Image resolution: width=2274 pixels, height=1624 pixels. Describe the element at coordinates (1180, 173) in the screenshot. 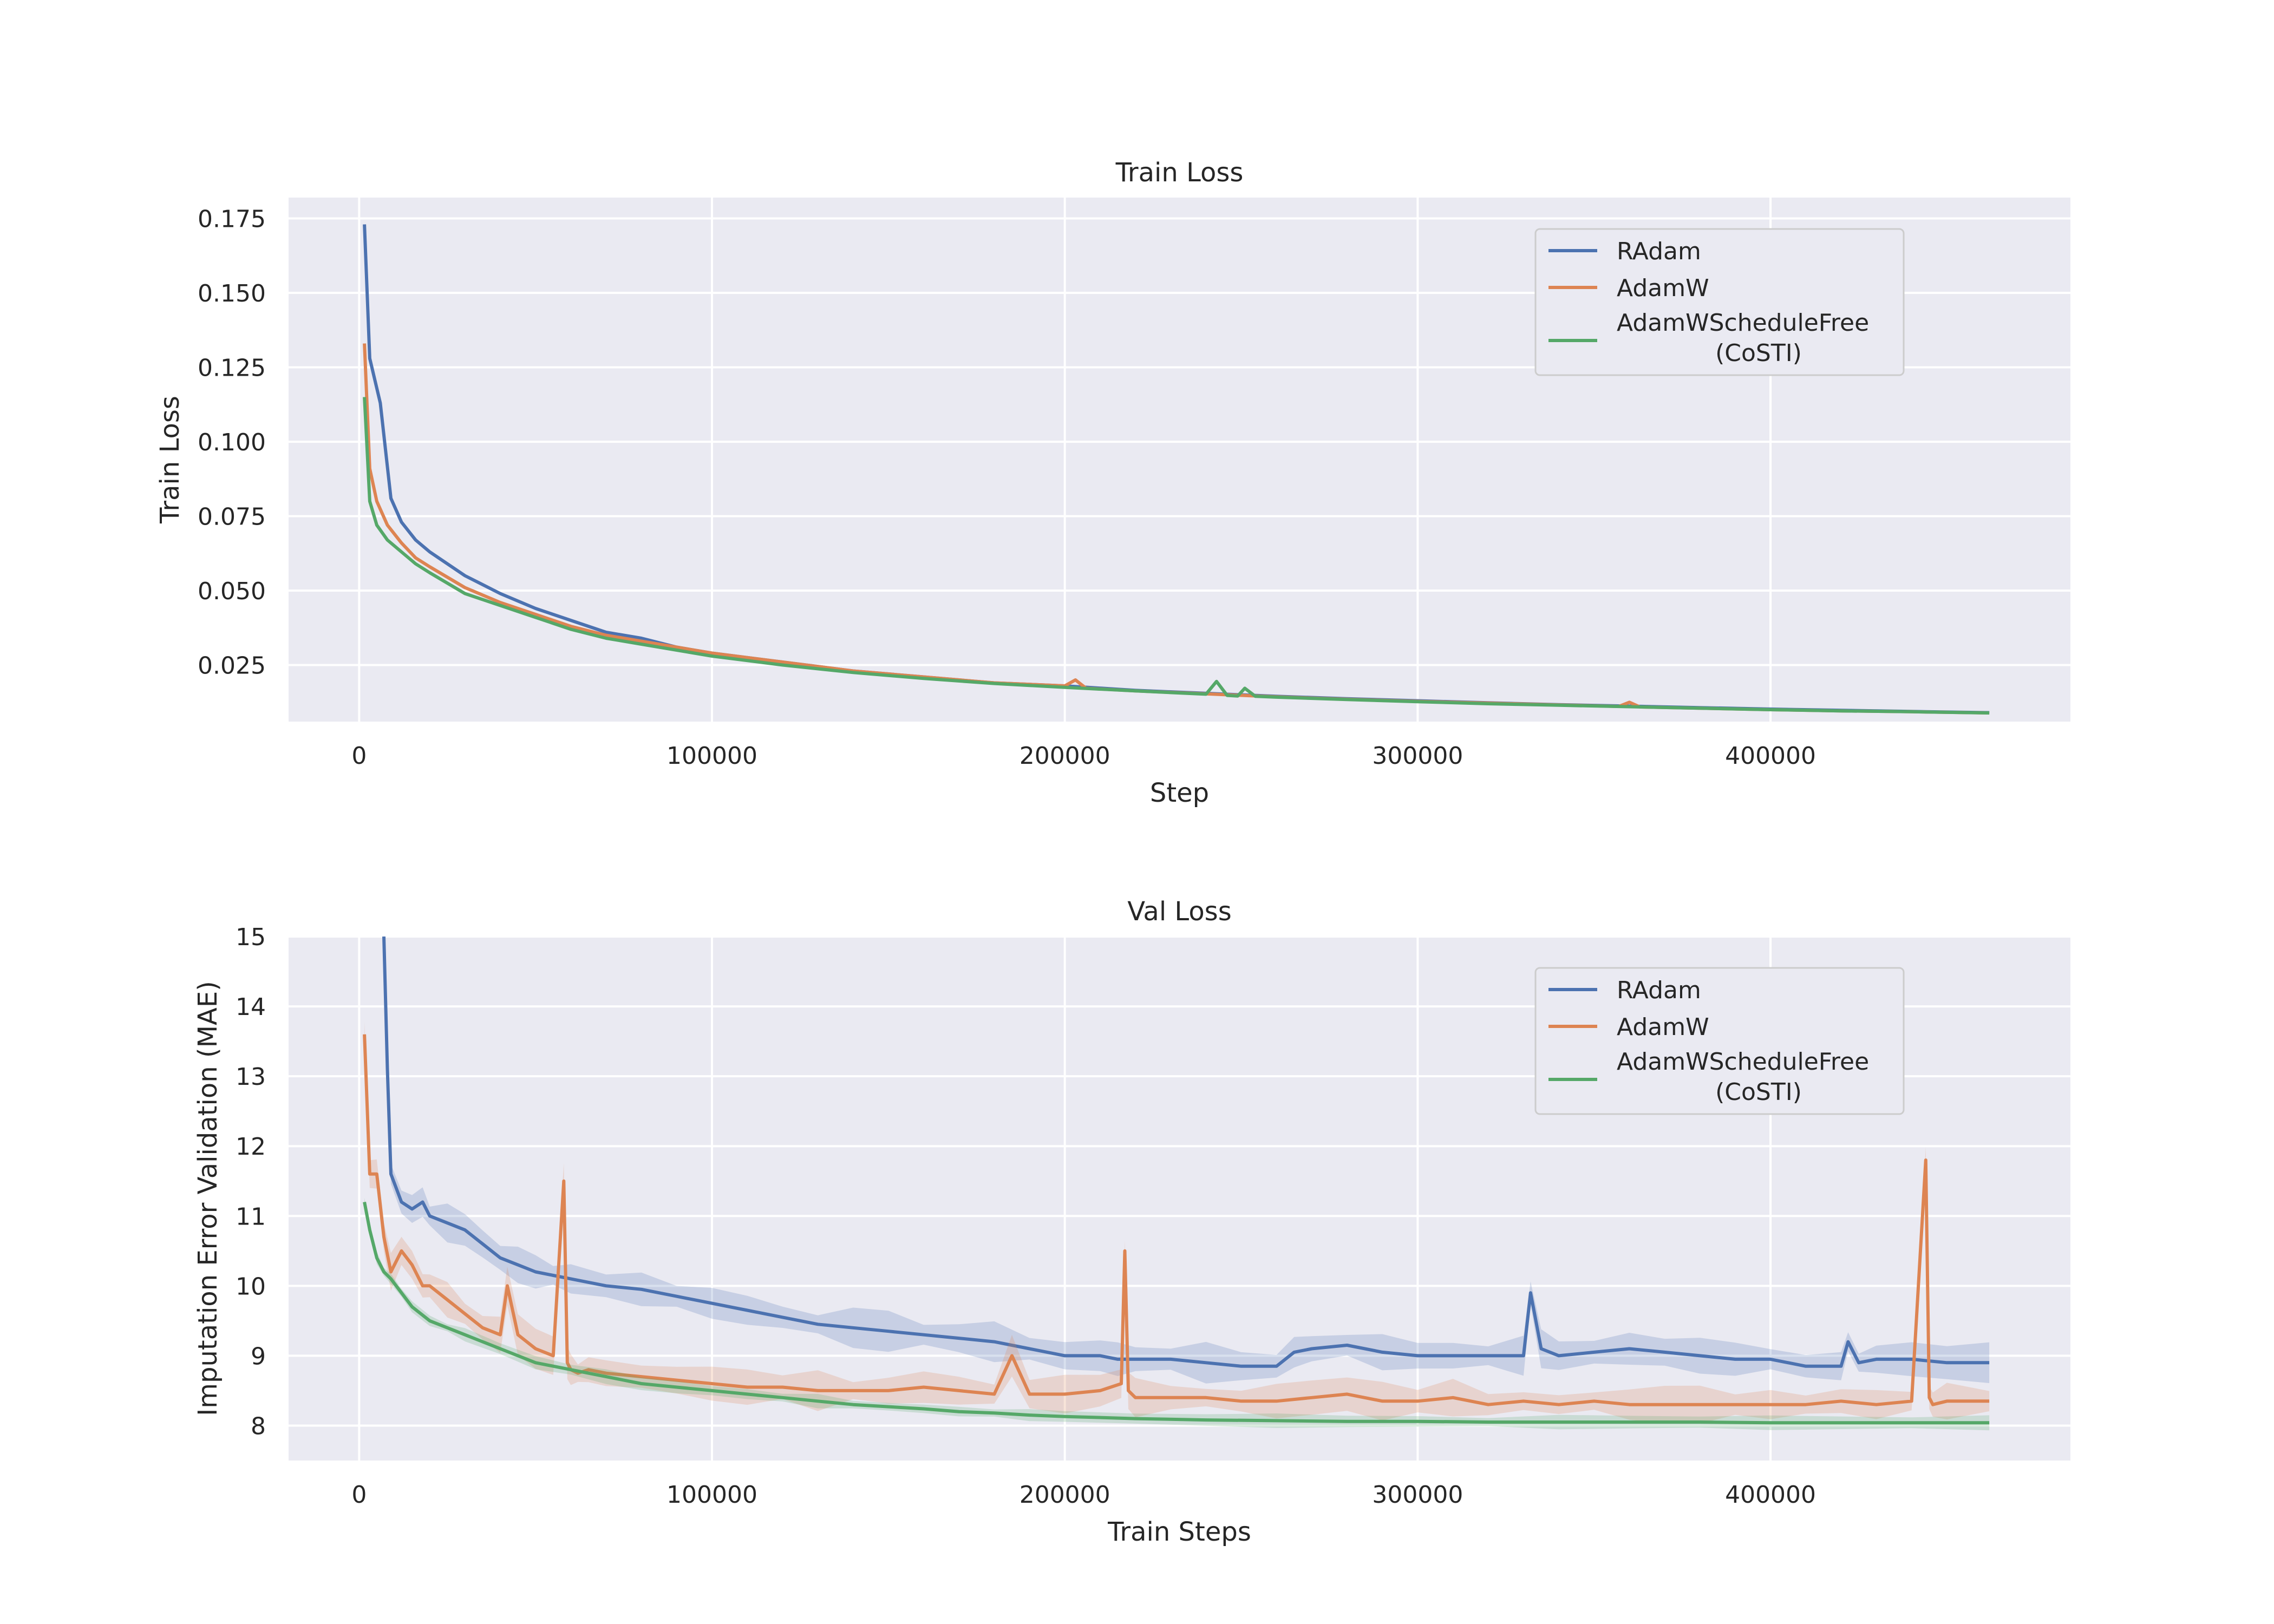

I see `chart-title: Train Loss` at that location.